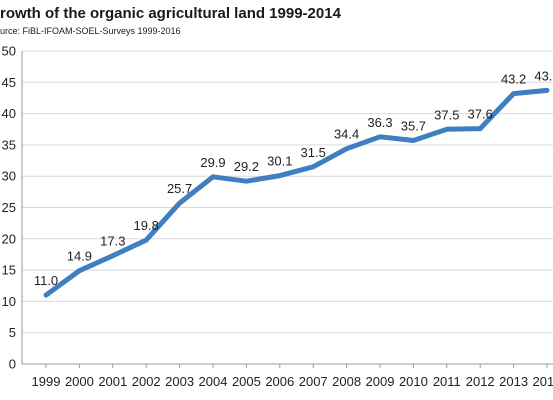  Describe the element at coordinates (213, 381) in the screenshot. I see `x-tick-label: 2004` at that location.